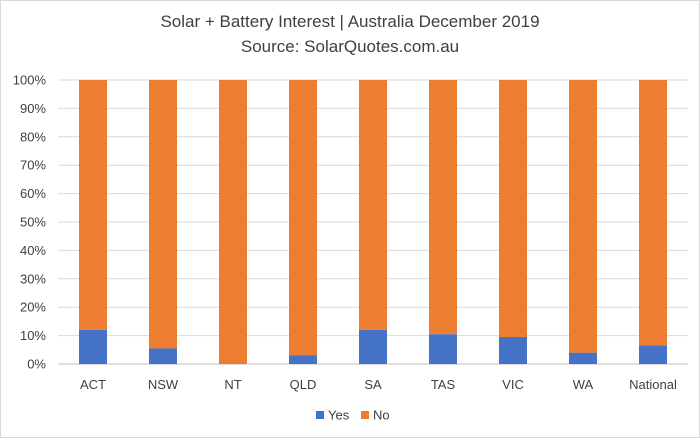 The width and height of the screenshot is (700, 438). Describe the element at coordinates (373, 205) in the screenshot. I see `bar-no-sa` at that location.